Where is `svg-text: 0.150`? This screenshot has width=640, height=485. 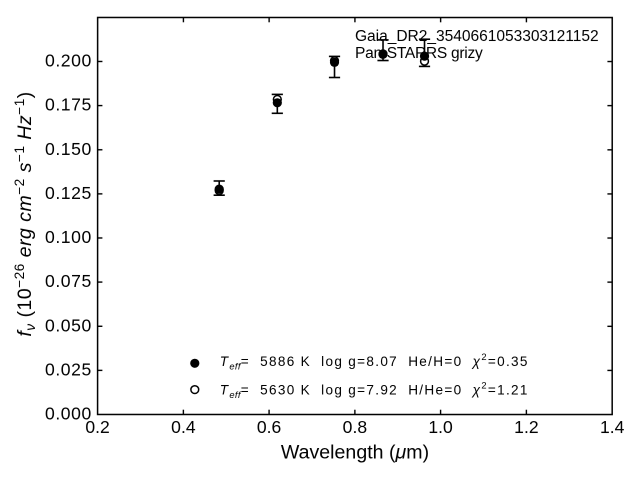 svg-text: 0.150 is located at coordinates (68, 149).